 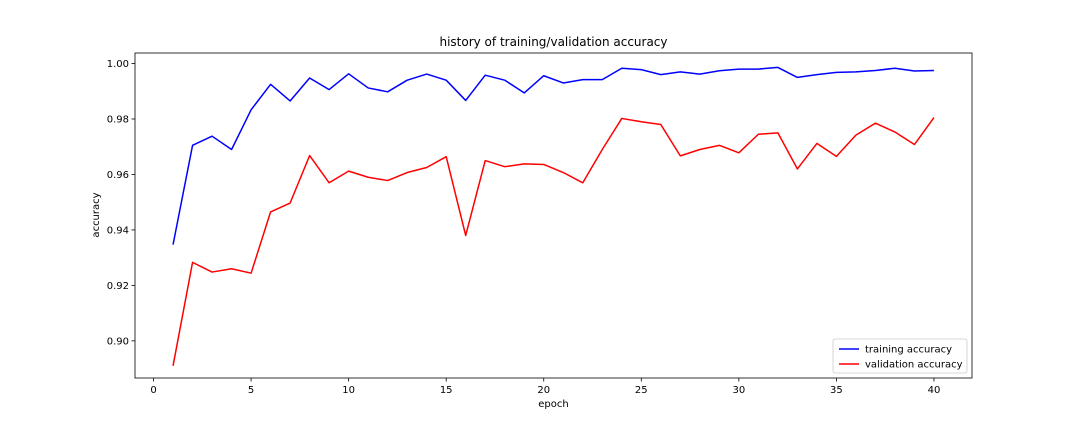 I want to click on x-tick-label: 20, so click(x=543, y=390).